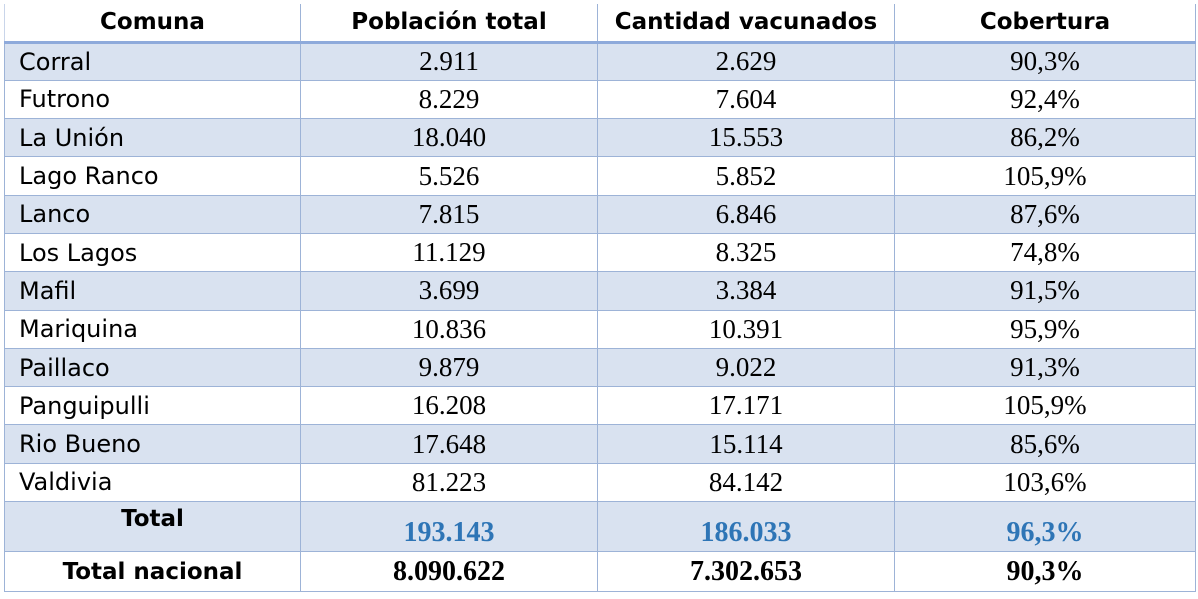 This screenshot has width=1198, height=599. I want to click on cell-vacunados: 15.553, so click(746, 138).